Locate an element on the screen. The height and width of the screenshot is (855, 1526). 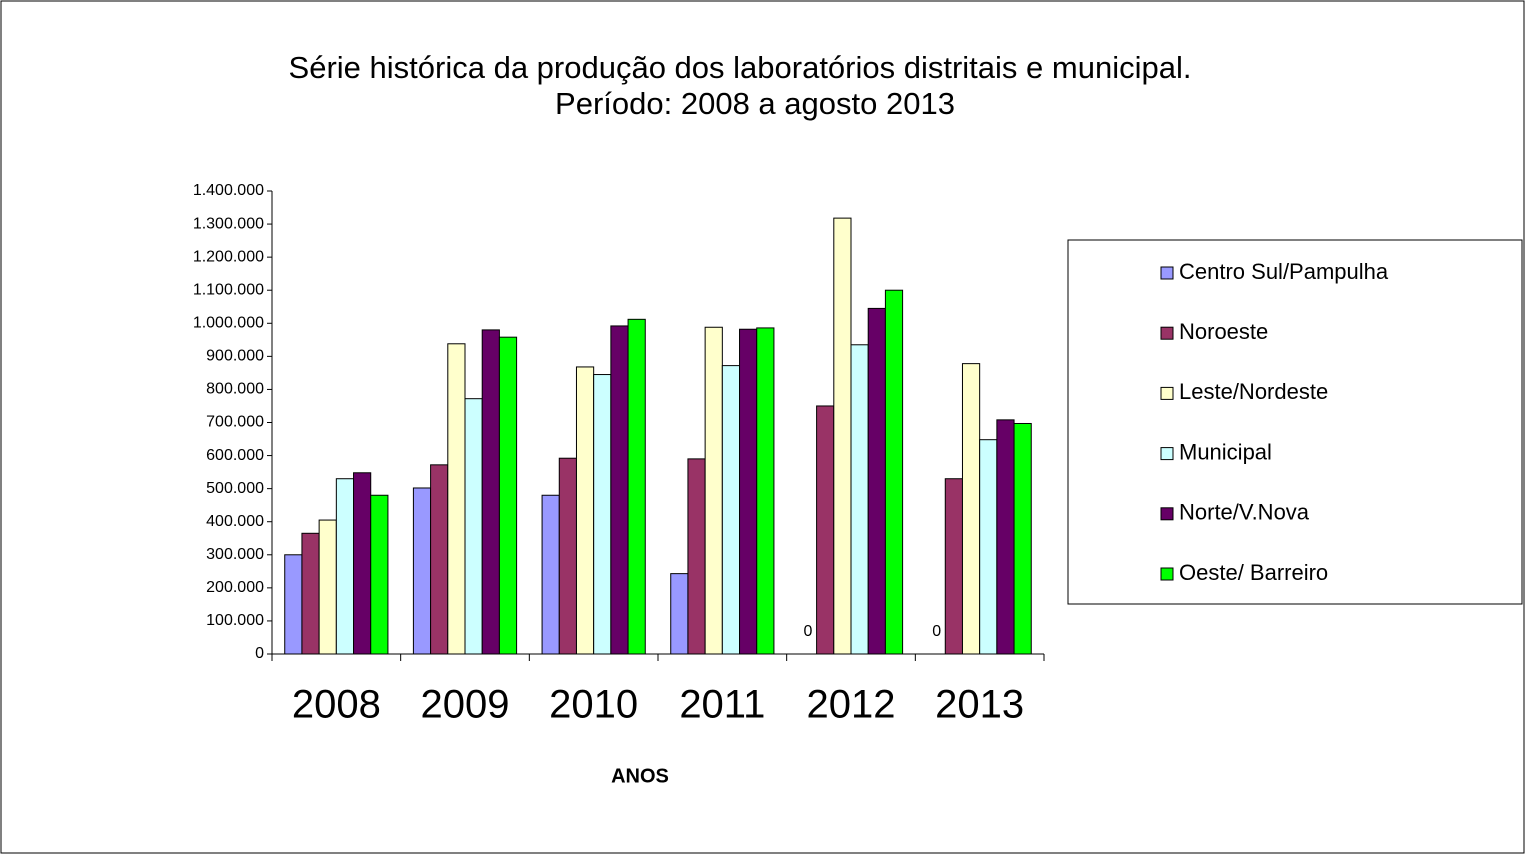
y-tick-label: 800.000 is located at coordinates (235, 389).